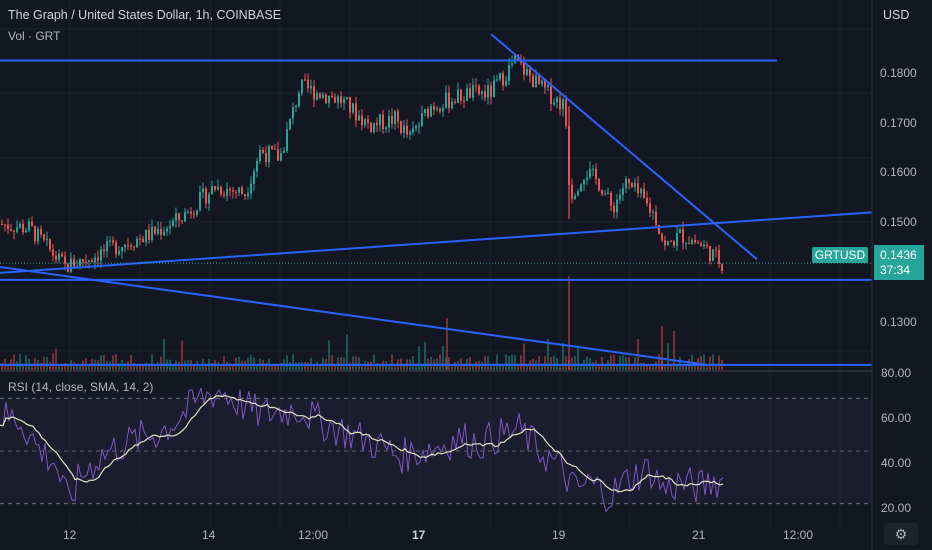 This screenshot has width=932, height=550. Describe the element at coordinates (81, 387) in the screenshot. I see `rsi-label: RSI (14, close, SMA, 14, 2)` at that location.